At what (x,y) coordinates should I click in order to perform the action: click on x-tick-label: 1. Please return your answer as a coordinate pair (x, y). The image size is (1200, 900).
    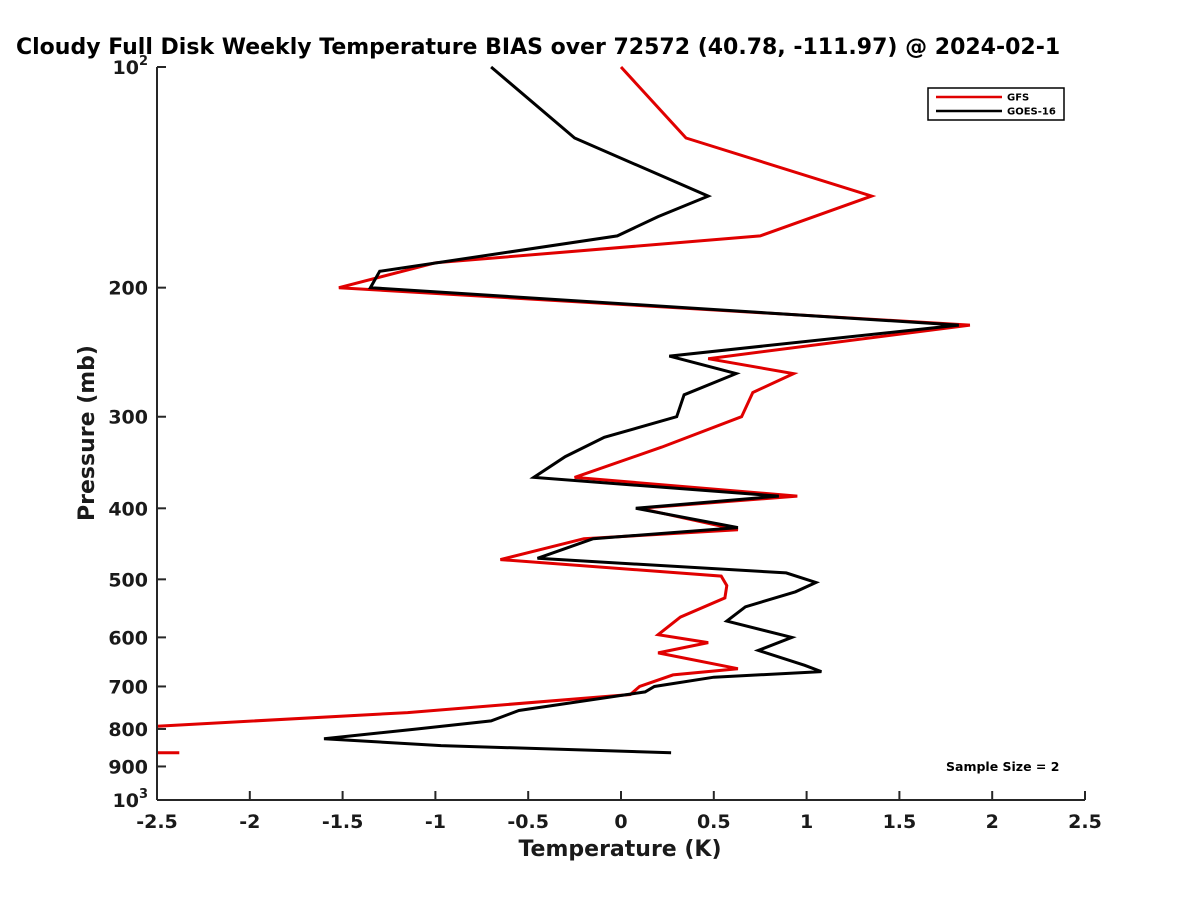
    Looking at the image, I should click on (806, 822).